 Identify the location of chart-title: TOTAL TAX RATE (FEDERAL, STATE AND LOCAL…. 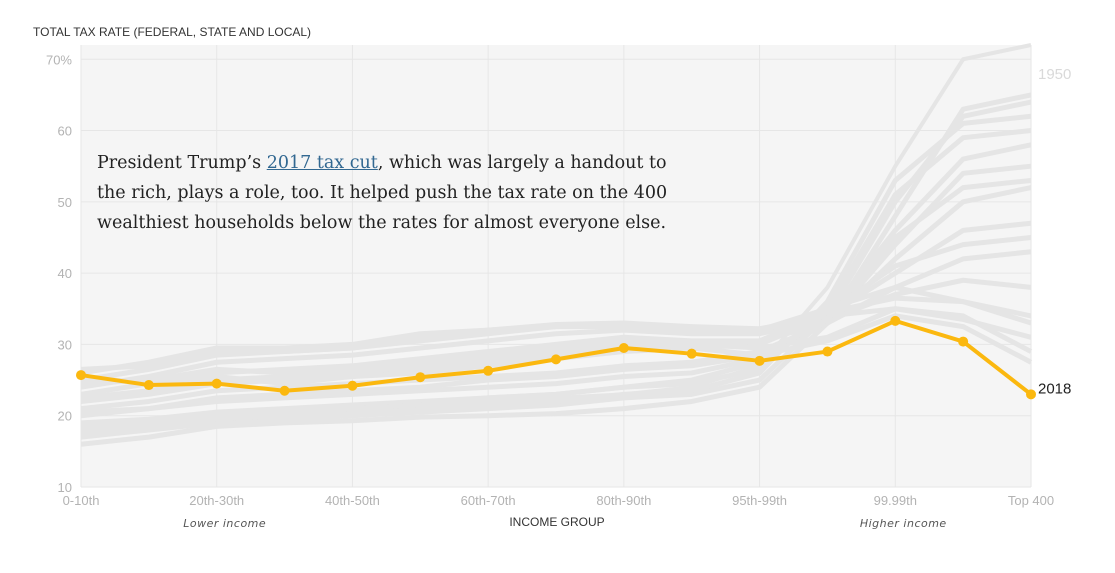
(172, 32).